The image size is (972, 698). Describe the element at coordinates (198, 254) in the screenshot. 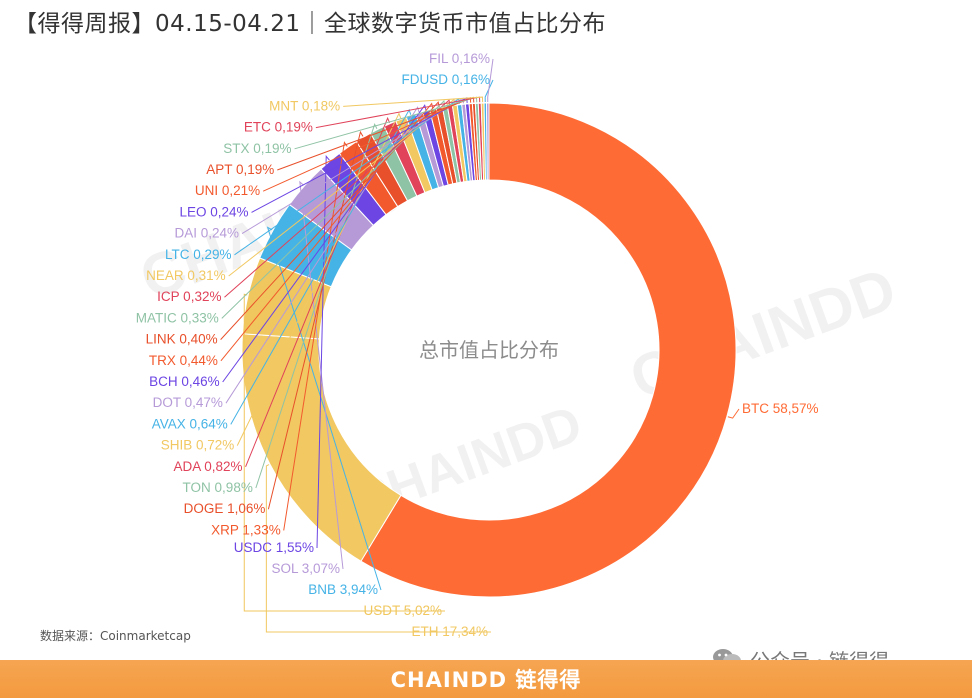

I see `data-label-ltc: LTC 0,29%` at that location.